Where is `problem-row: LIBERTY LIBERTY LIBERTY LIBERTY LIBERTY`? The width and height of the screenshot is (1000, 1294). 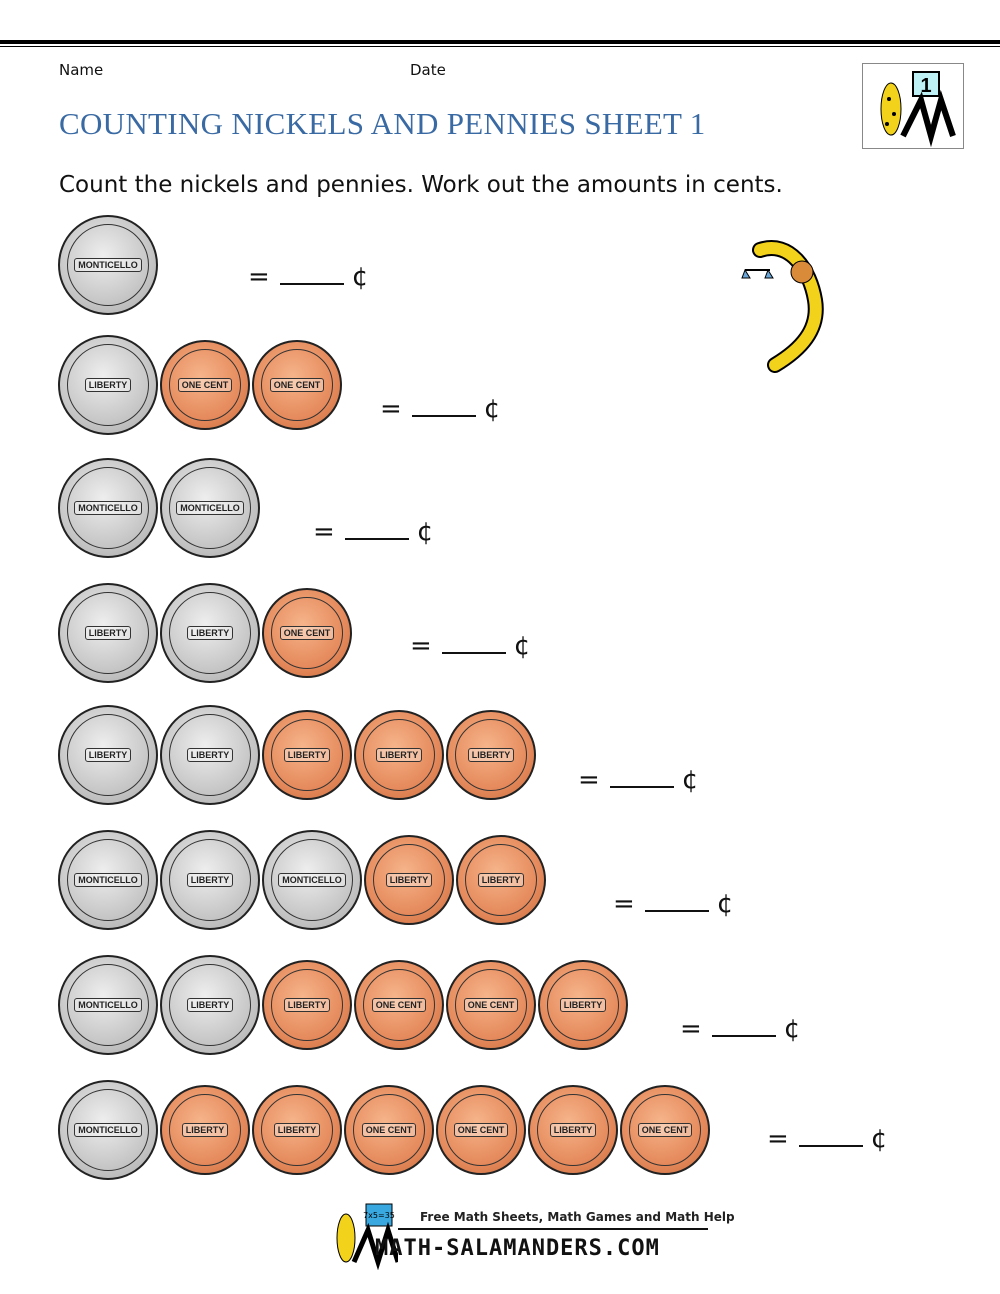 problem-row: LIBERTY LIBERTY LIBERTY LIBERTY LIBERTY is located at coordinates (298, 755).